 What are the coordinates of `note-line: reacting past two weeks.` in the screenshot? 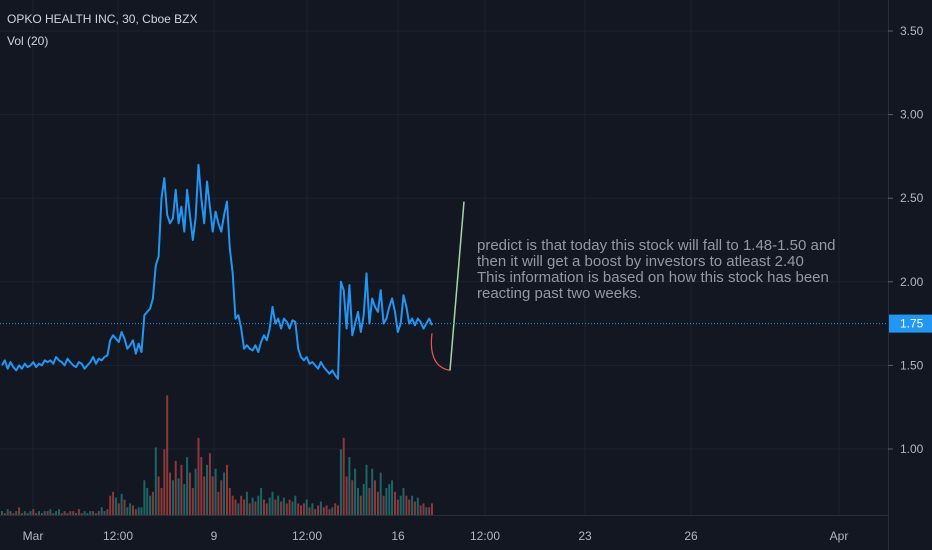 It's located at (559, 293).